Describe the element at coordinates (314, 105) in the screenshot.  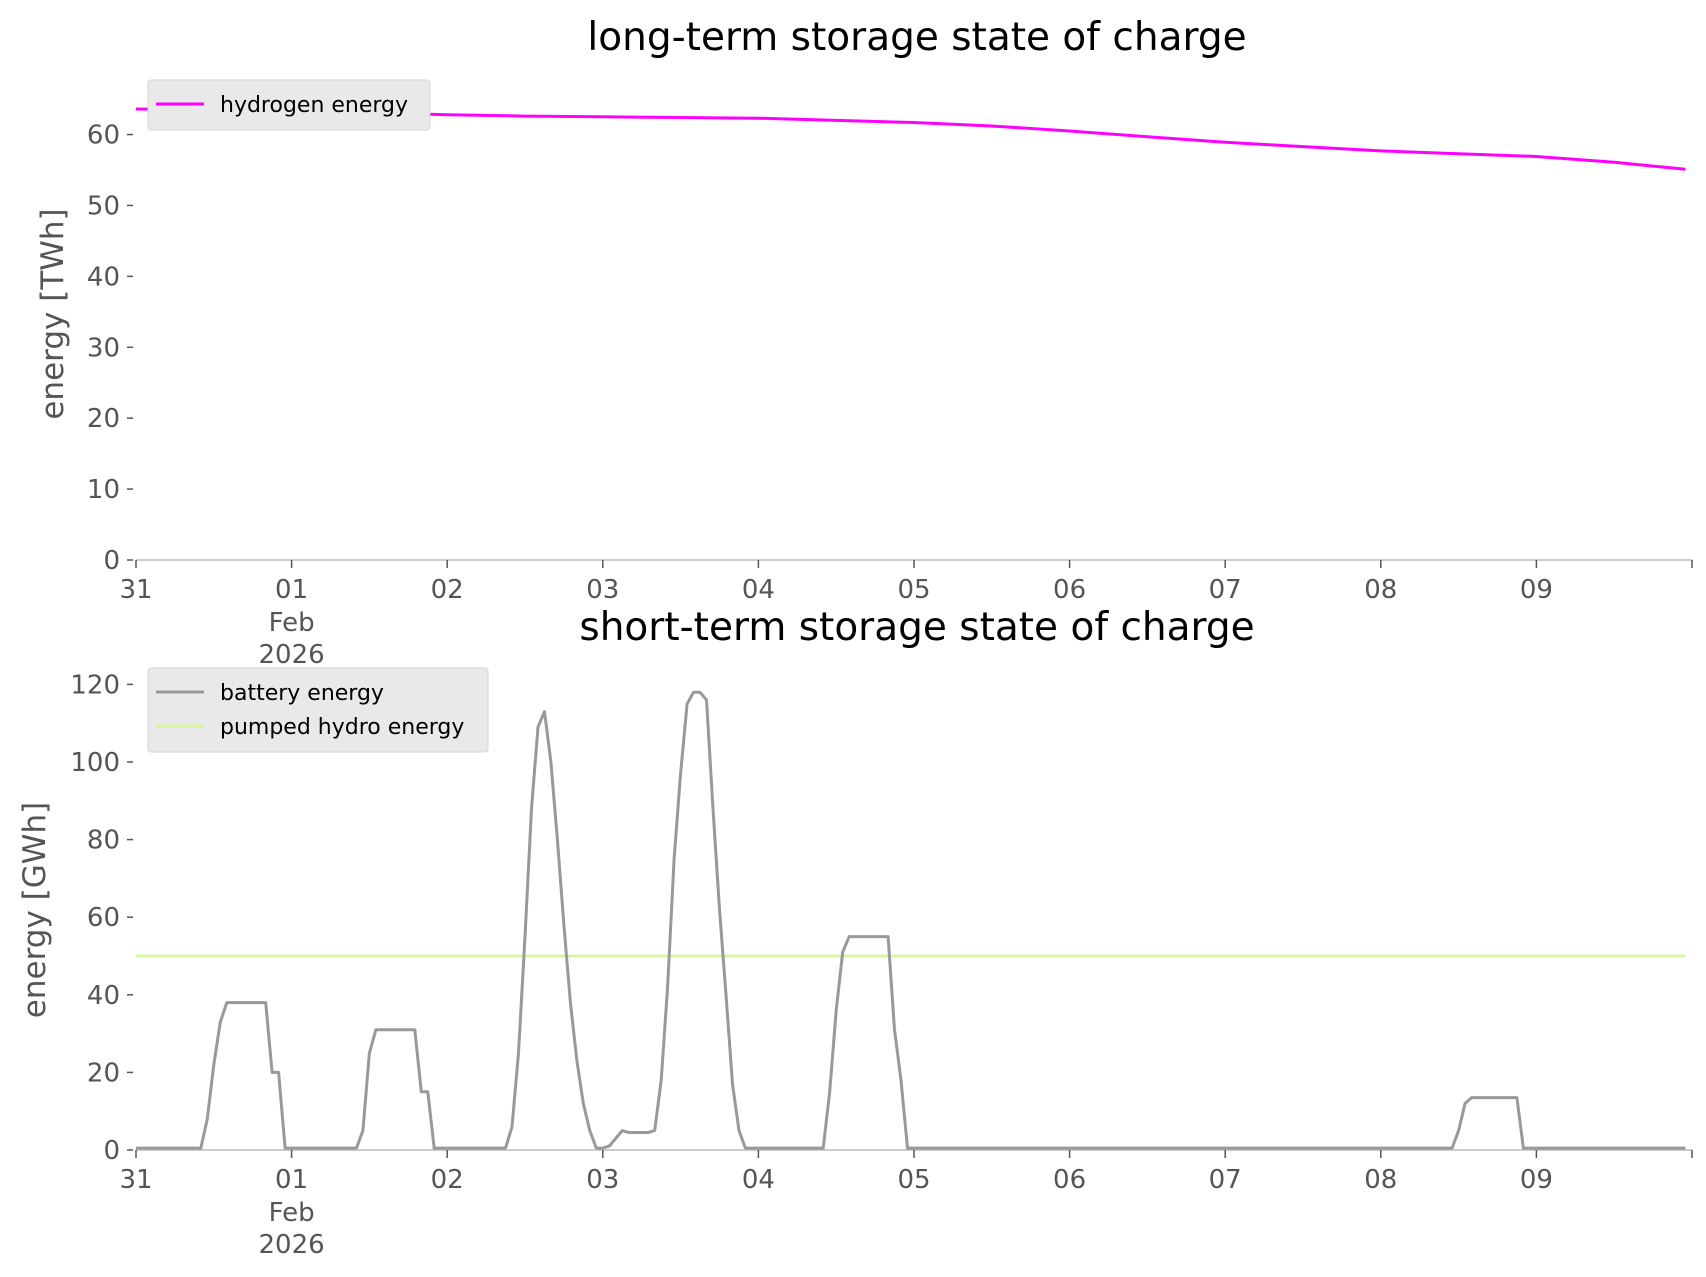
I see `legend-label: hydrogen energy` at that location.